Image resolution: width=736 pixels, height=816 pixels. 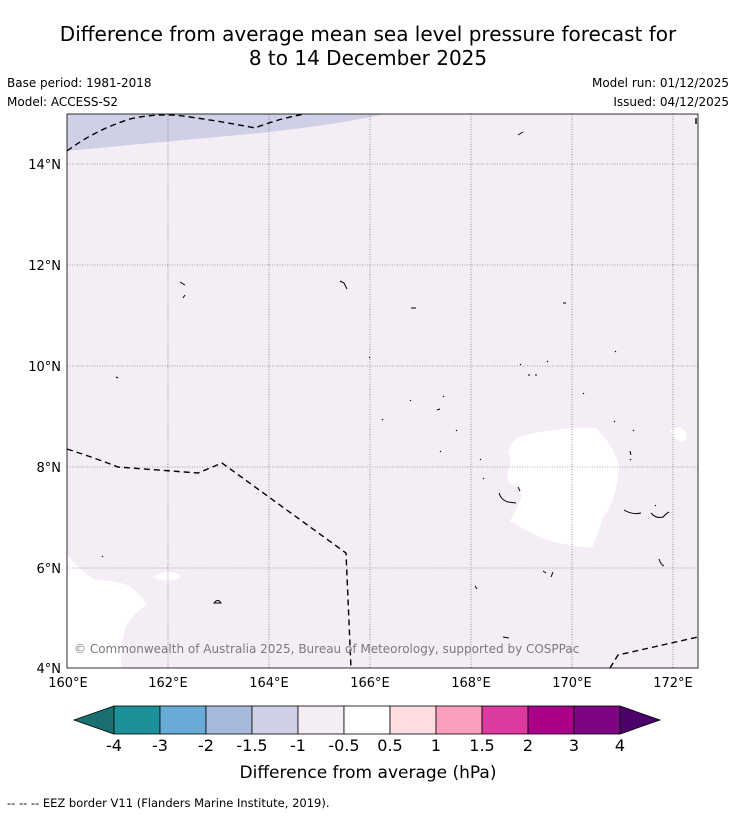 What do you see at coordinates (343, 745) in the screenshot?
I see `colorbar-tick: -0.5` at bounding box center [343, 745].